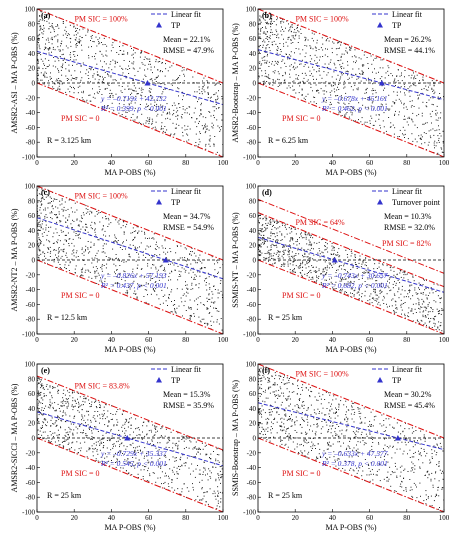 The height and width of the screenshot is (550, 459). I want to click on y-tick-label: 0, so click(34, 439).